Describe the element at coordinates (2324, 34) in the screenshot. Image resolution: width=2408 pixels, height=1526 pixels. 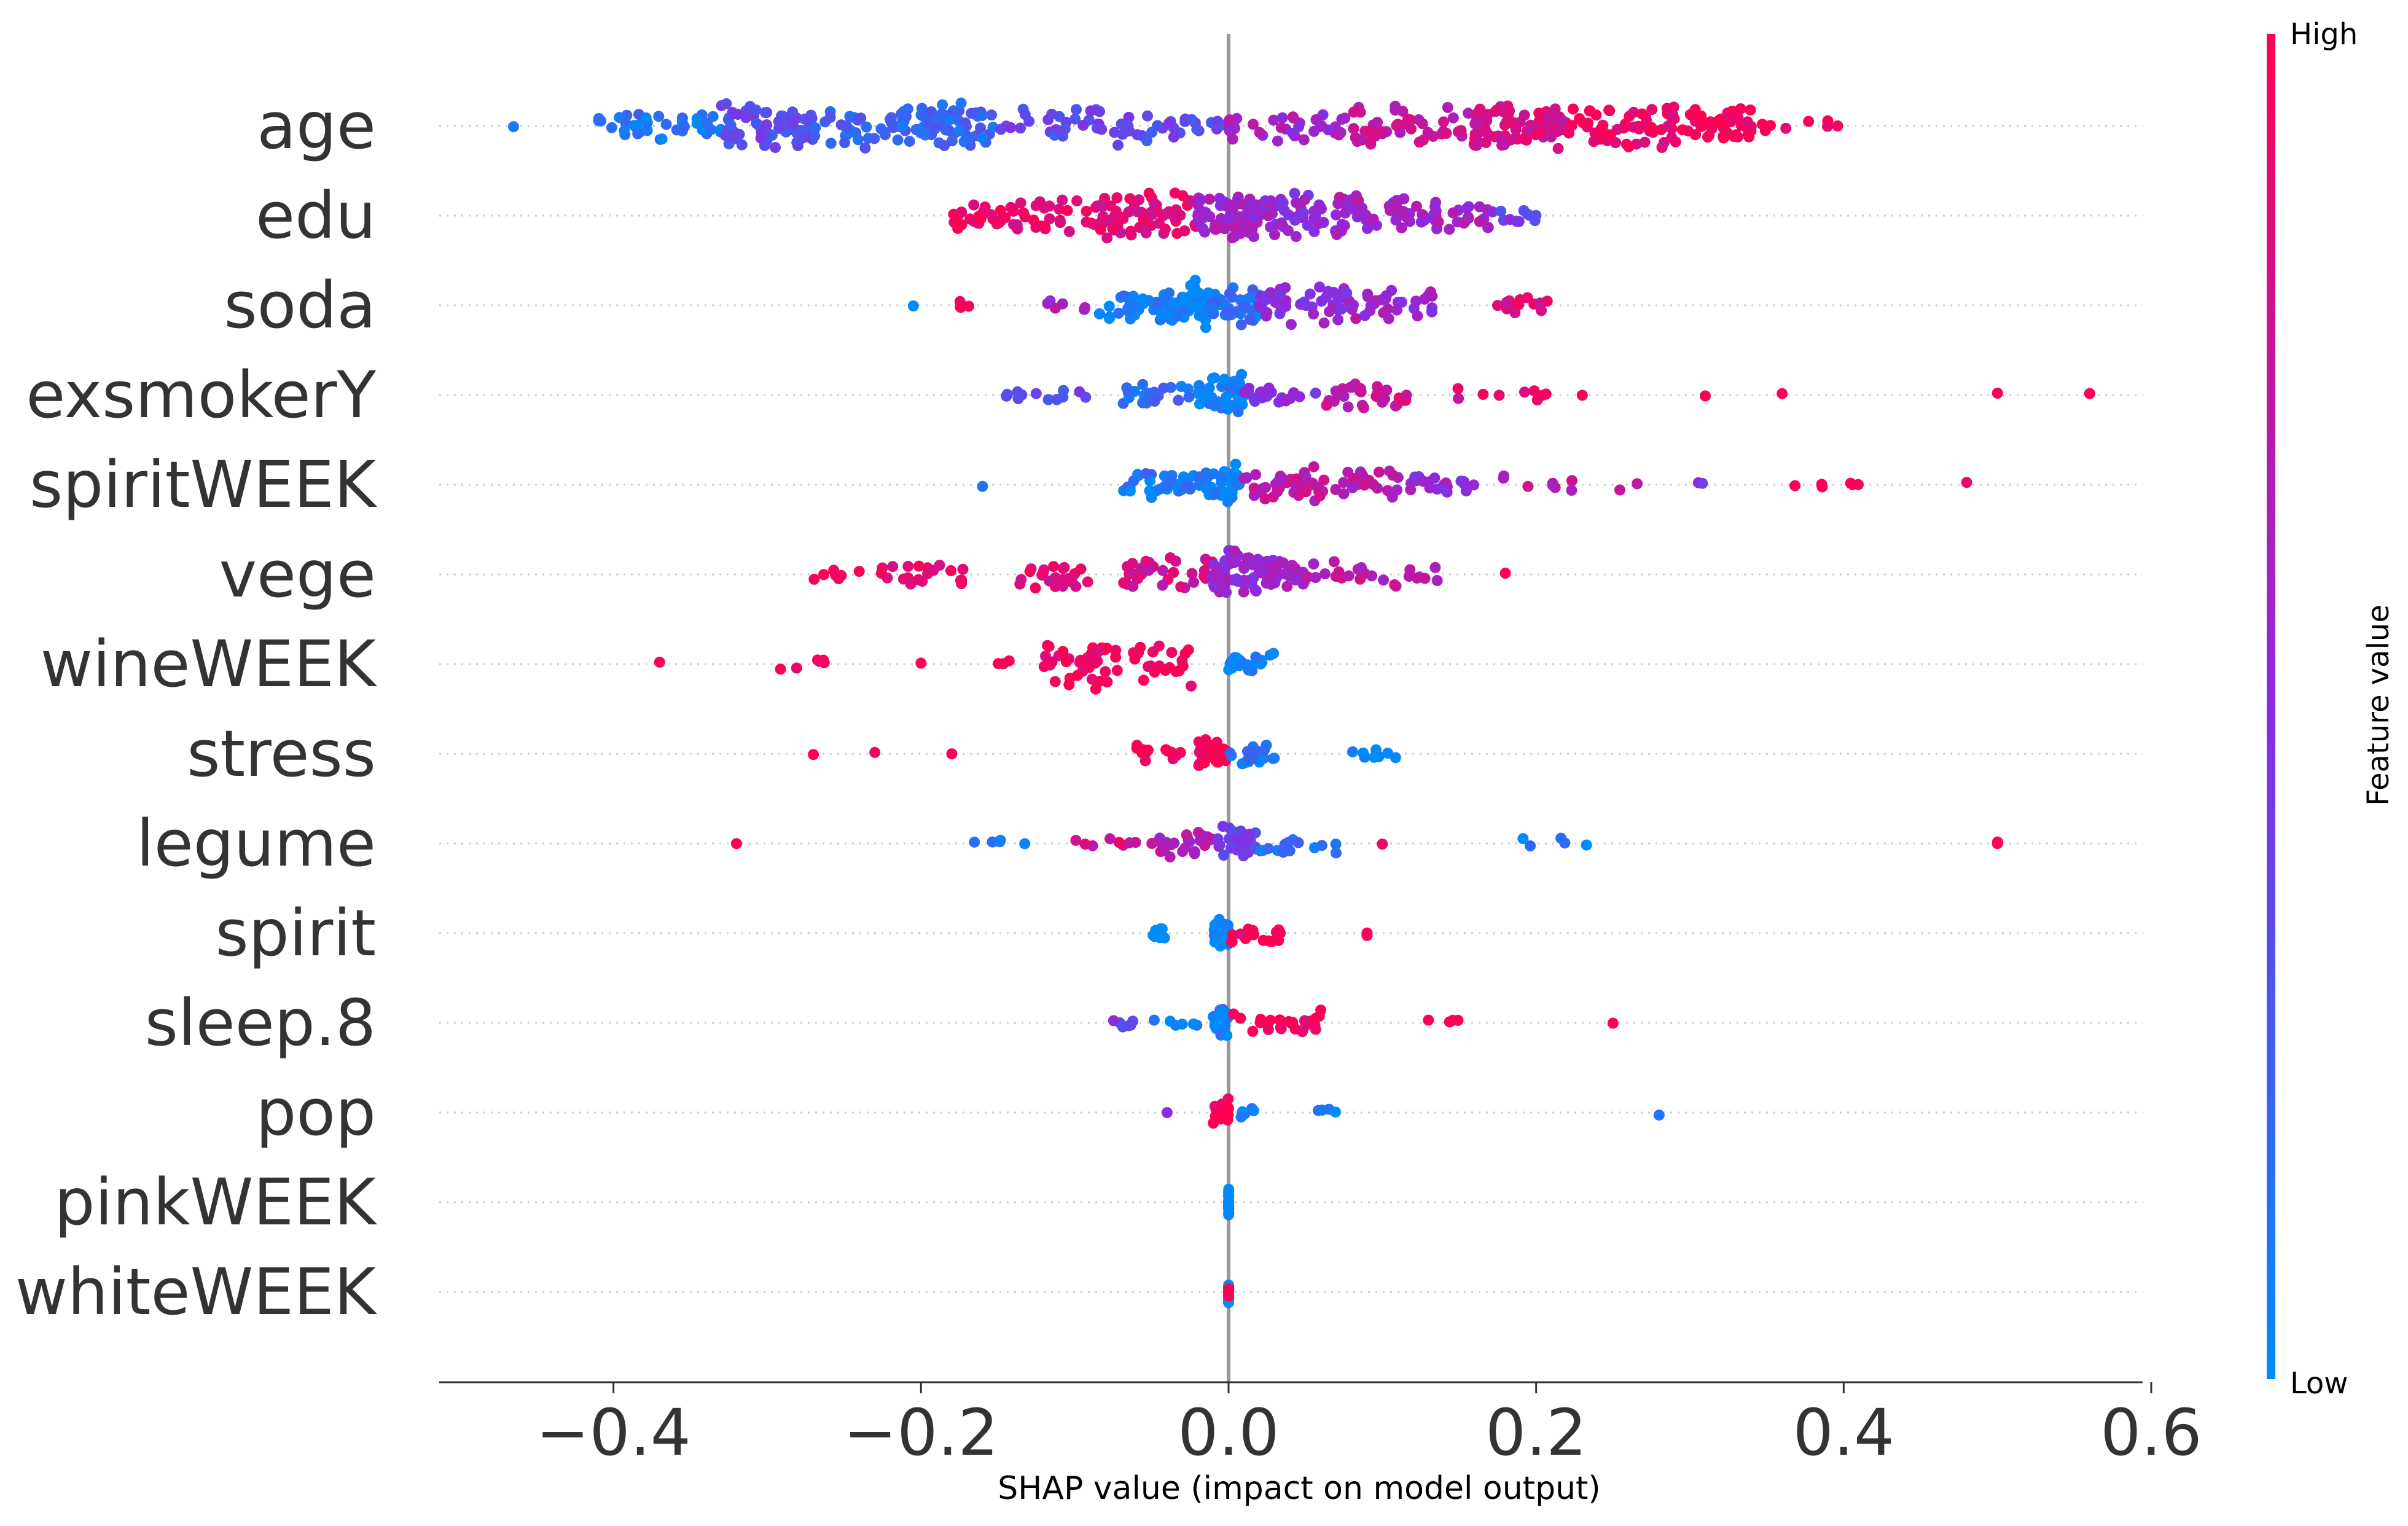
I see `colorbar-high-label: High` at that location.